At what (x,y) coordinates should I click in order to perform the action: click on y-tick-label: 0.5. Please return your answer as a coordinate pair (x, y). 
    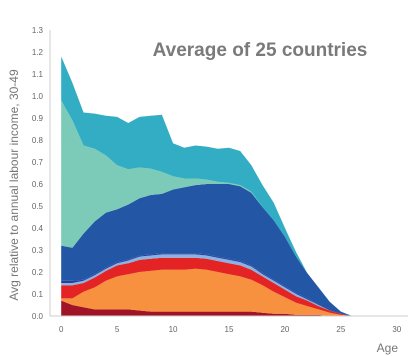
    Looking at the image, I should click on (38, 206).